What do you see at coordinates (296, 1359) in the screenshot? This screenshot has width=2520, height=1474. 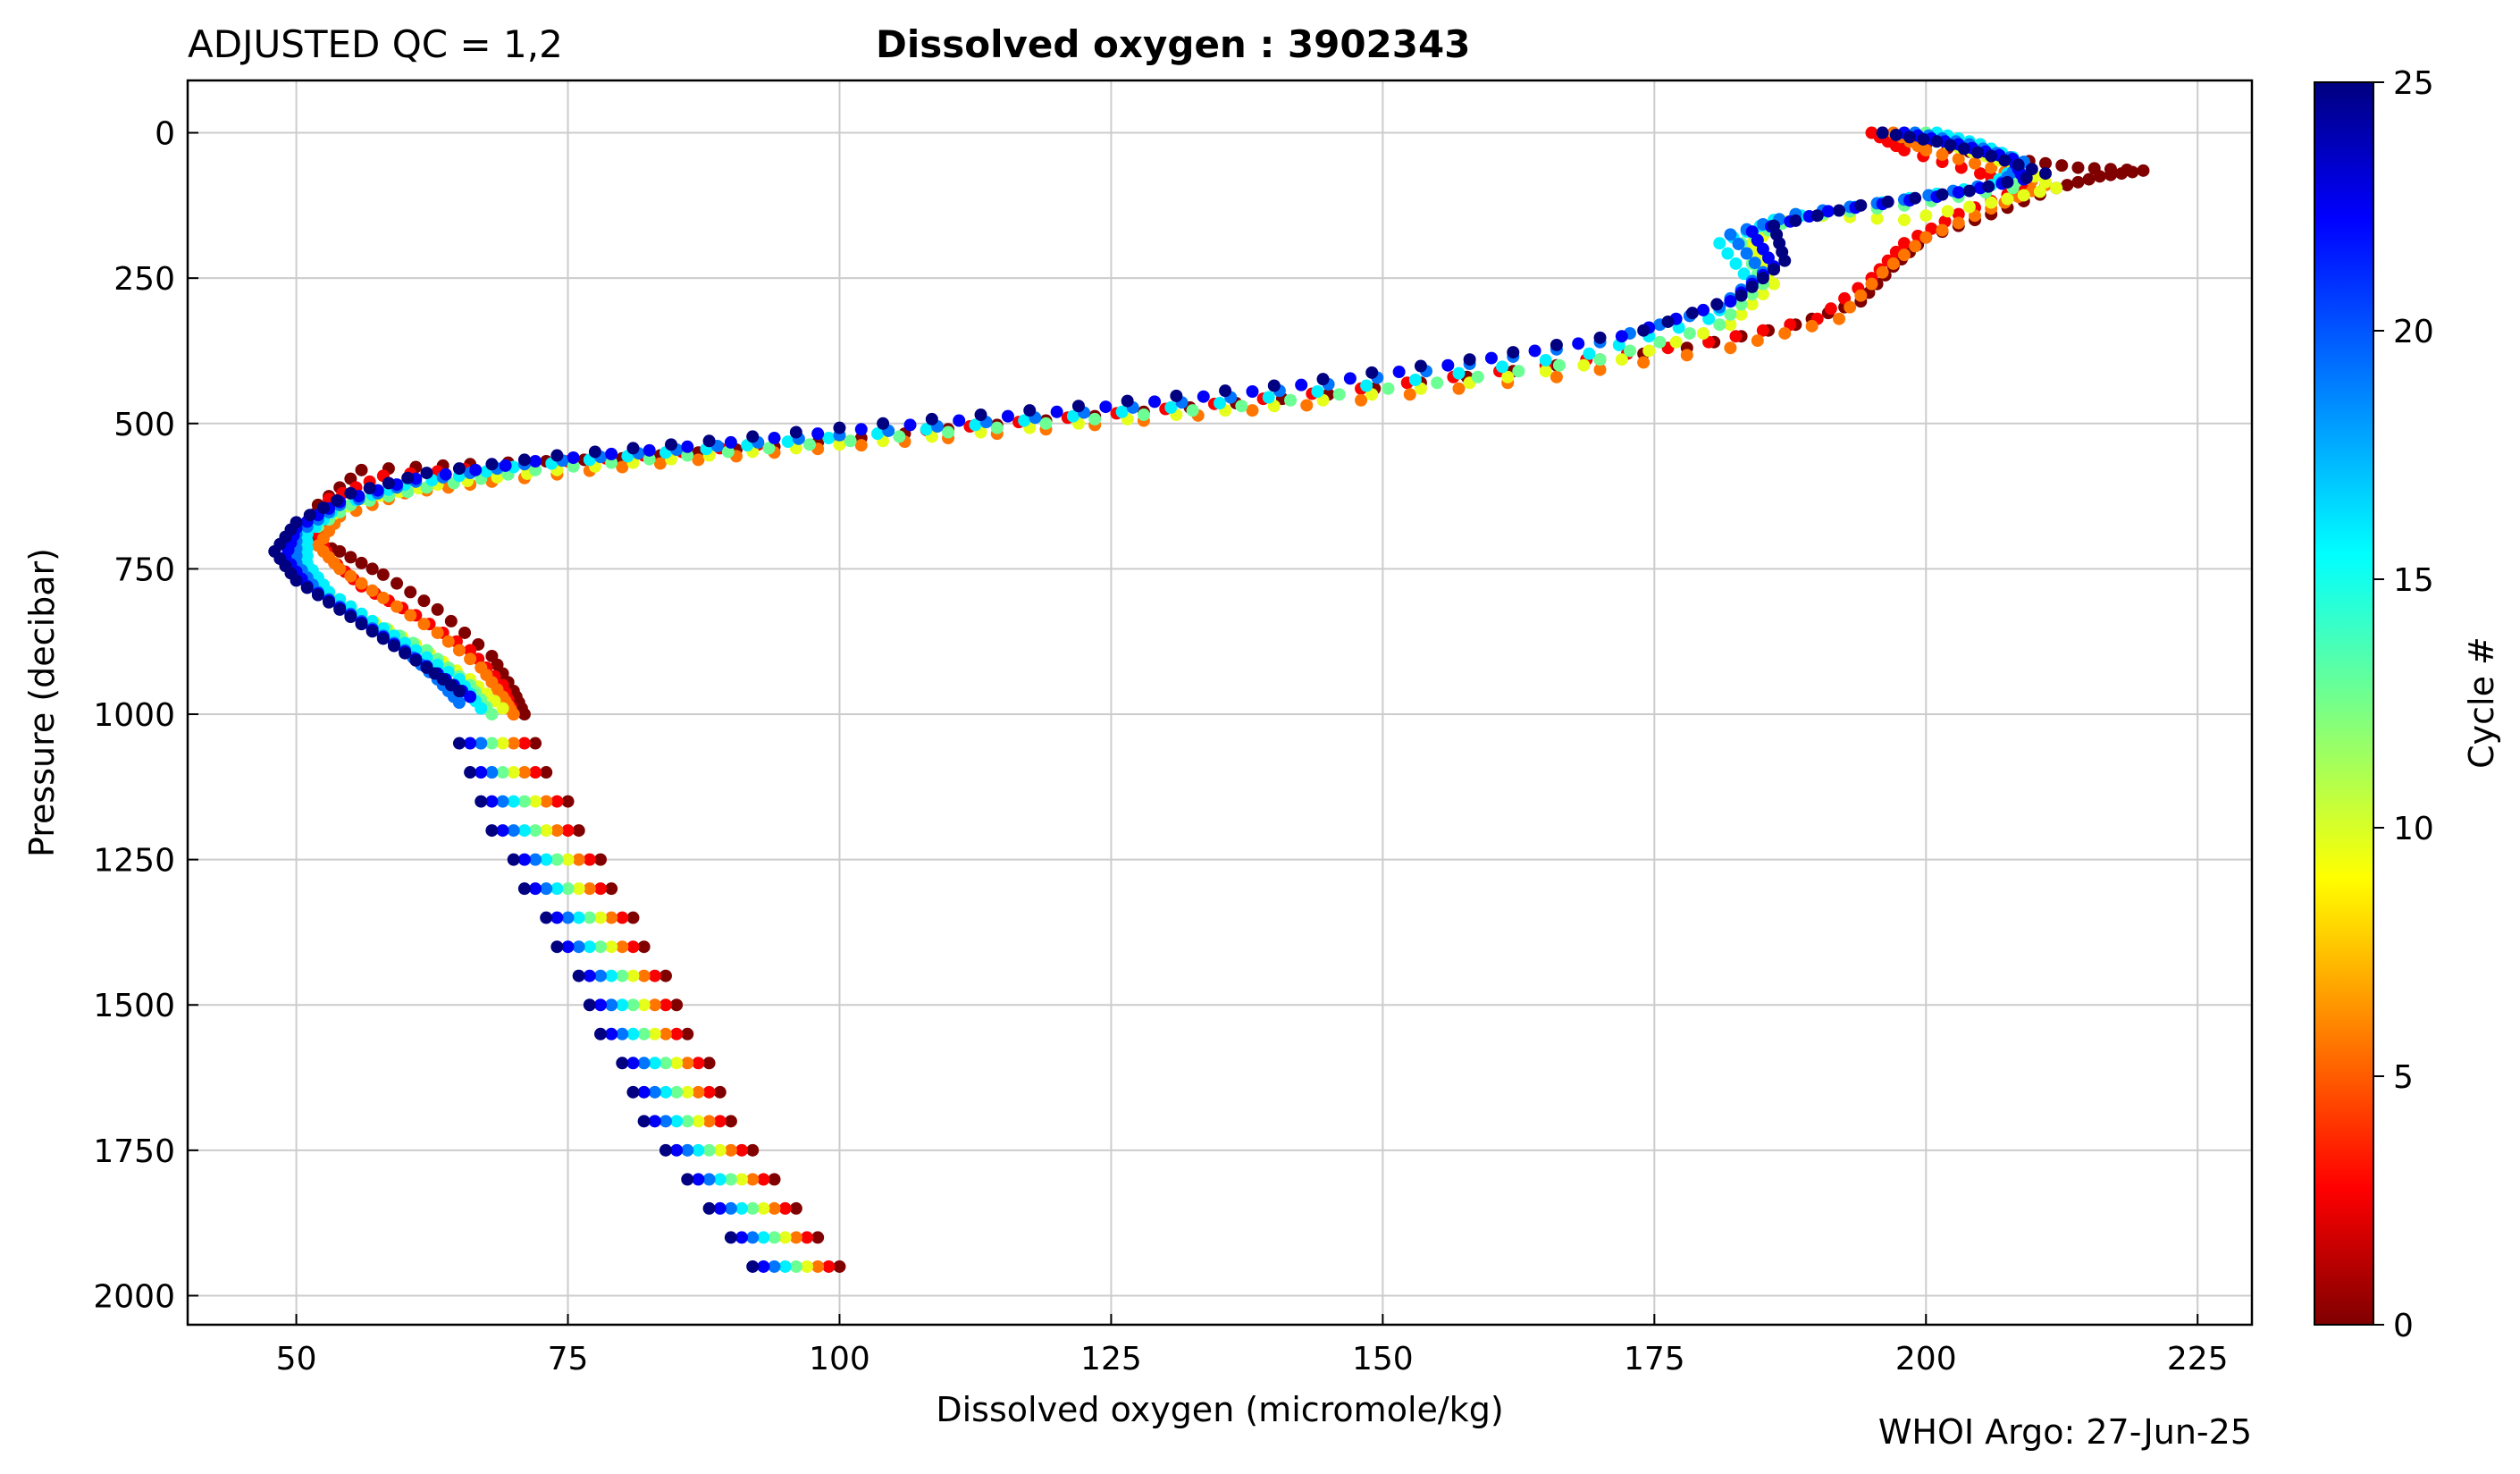 I see `x-tick-label: 50` at bounding box center [296, 1359].